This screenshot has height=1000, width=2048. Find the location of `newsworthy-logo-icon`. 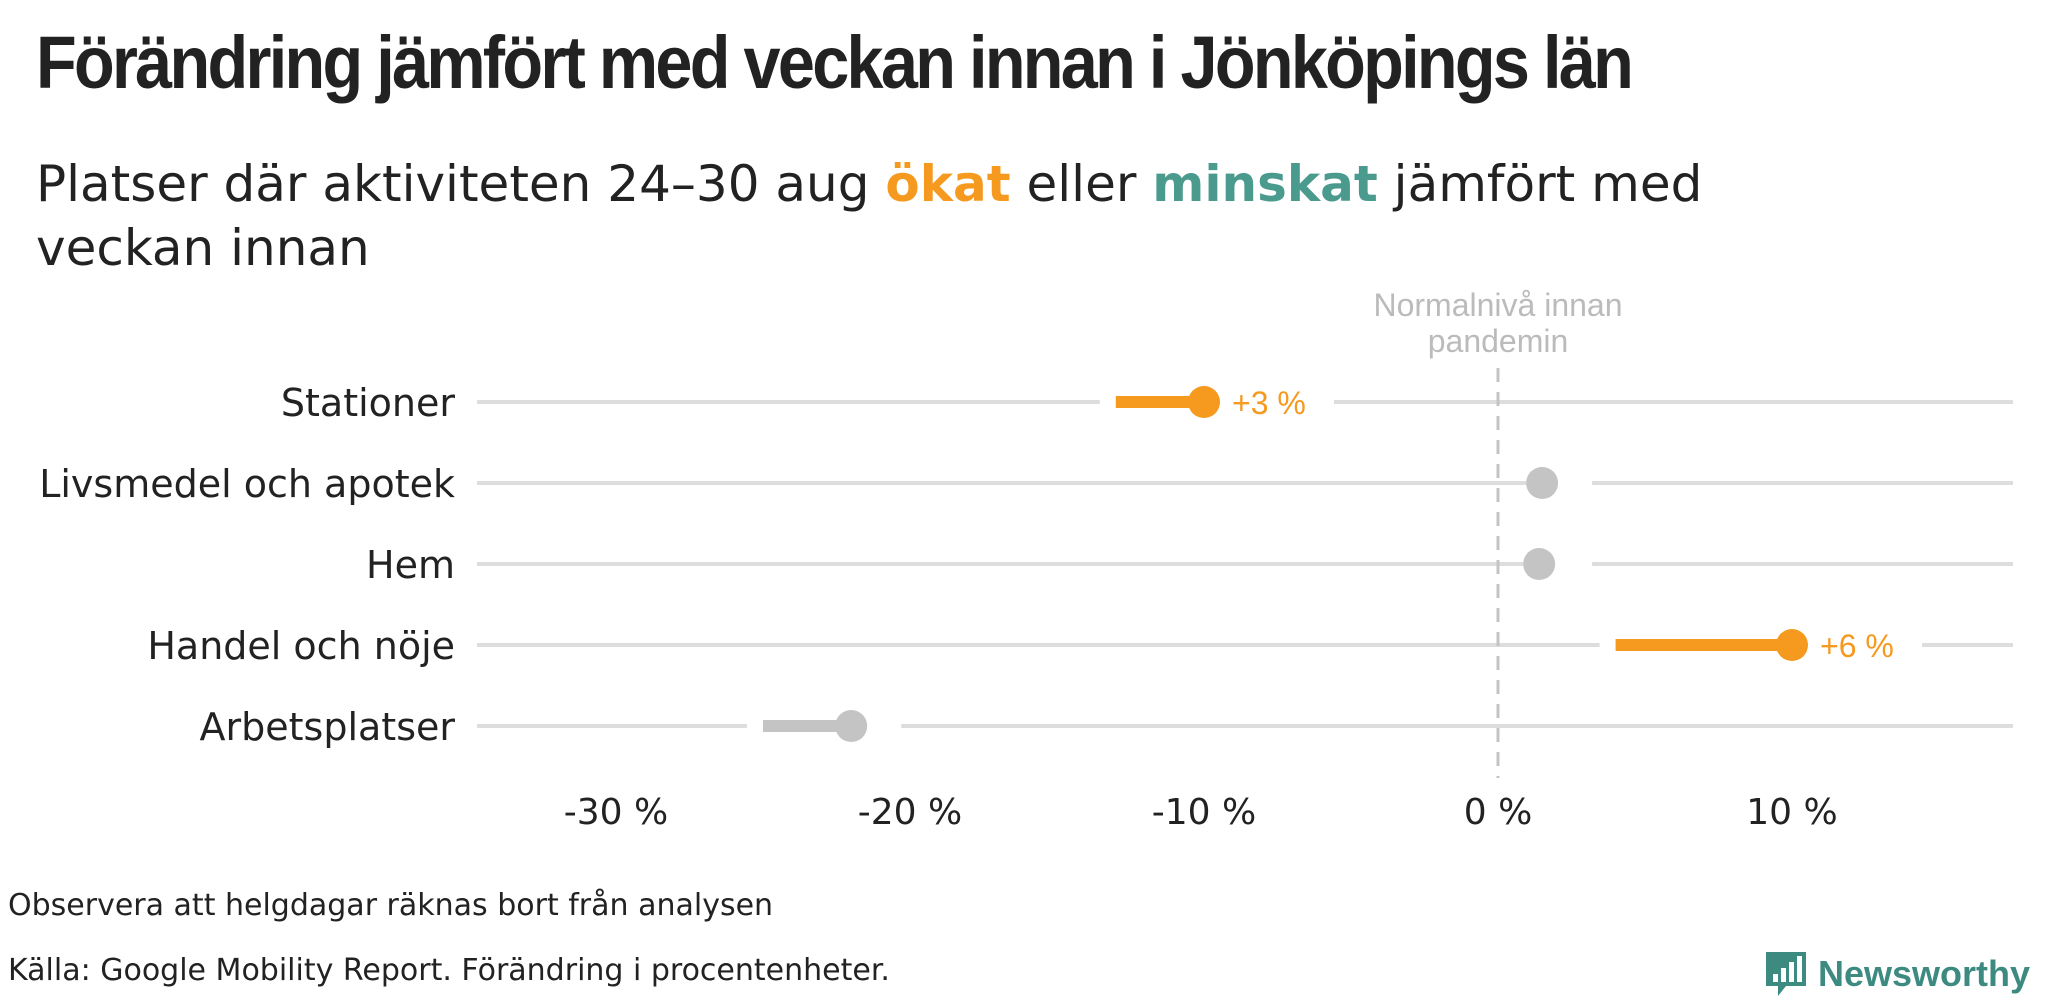

newsworthy-logo-icon is located at coordinates (1785, 974).